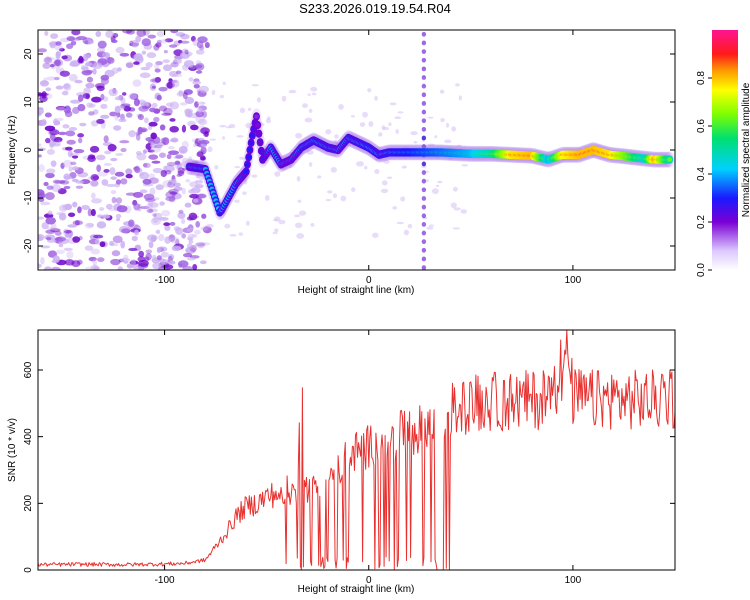 The width and height of the screenshot is (750, 600). What do you see at coordinates (573, 280) in the screenshot?
I see `spectrogram-x-tick-label: 100` at bounding box center [573, 280].